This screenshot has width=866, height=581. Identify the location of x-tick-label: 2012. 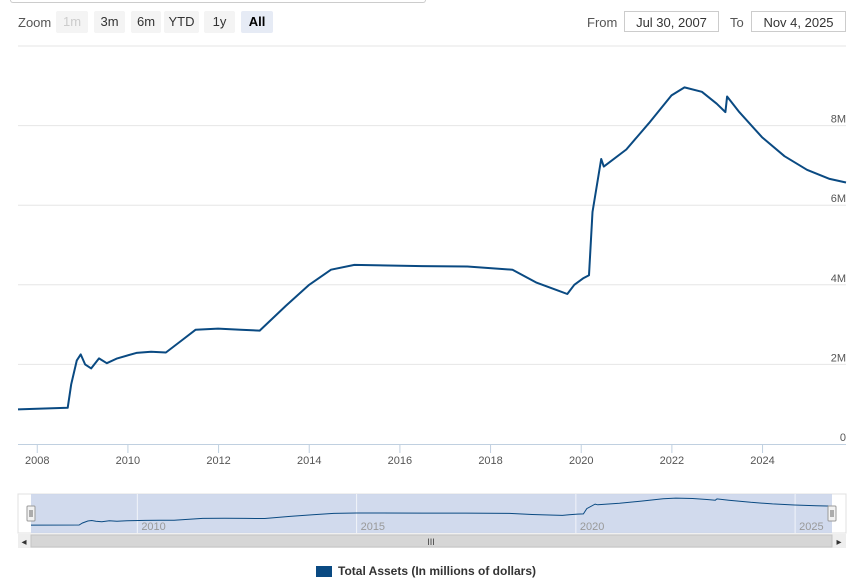
(218, 461).